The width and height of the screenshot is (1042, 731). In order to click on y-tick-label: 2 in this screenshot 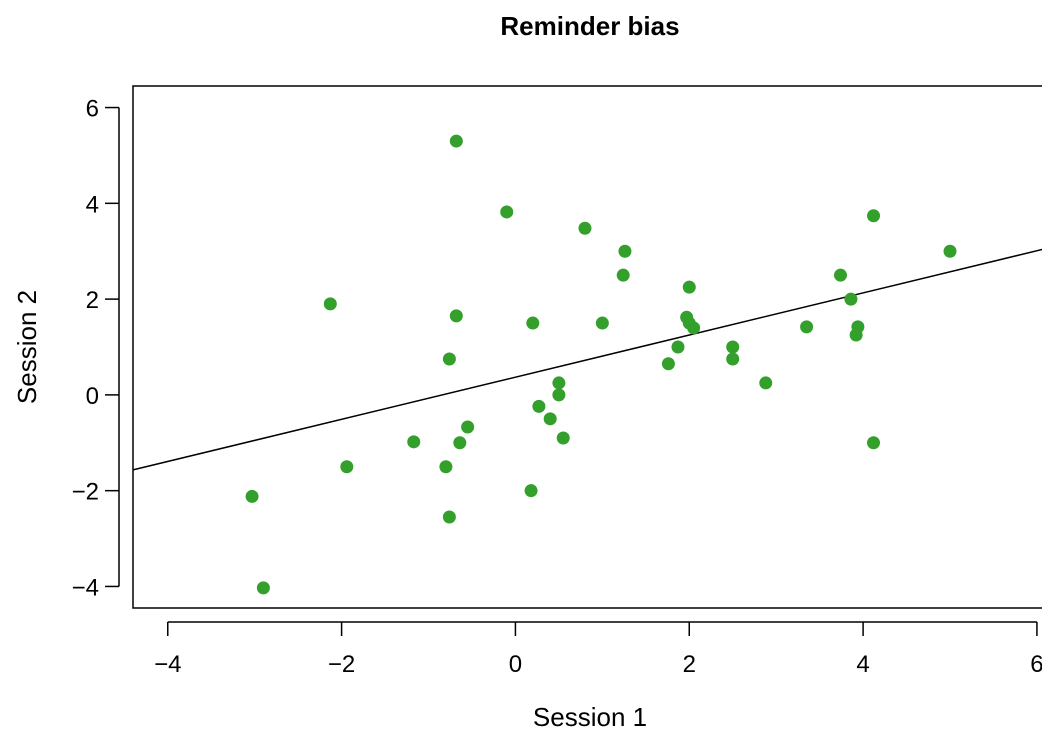, I will do `click(92, 300)`.